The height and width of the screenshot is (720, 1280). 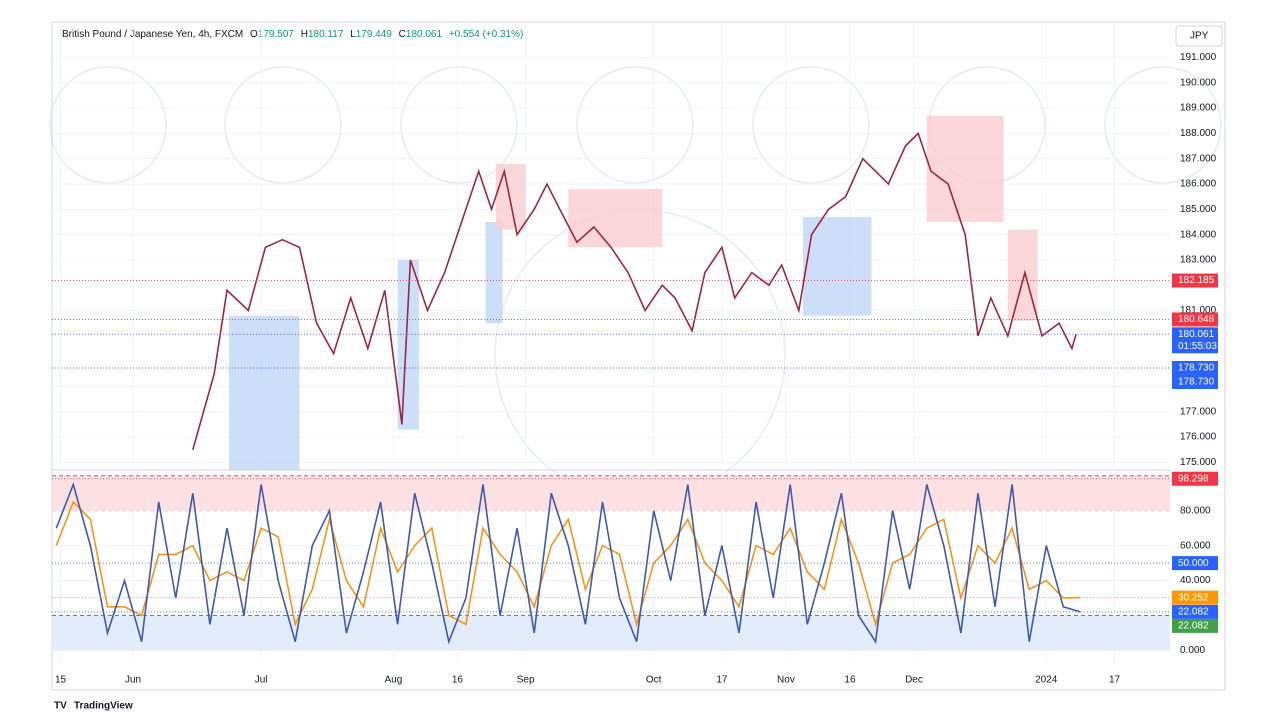 What do you see at coordinates (786, 680) in the screenshot?
I see `x-tick-label: Nov` at bounding box center [786, 680].